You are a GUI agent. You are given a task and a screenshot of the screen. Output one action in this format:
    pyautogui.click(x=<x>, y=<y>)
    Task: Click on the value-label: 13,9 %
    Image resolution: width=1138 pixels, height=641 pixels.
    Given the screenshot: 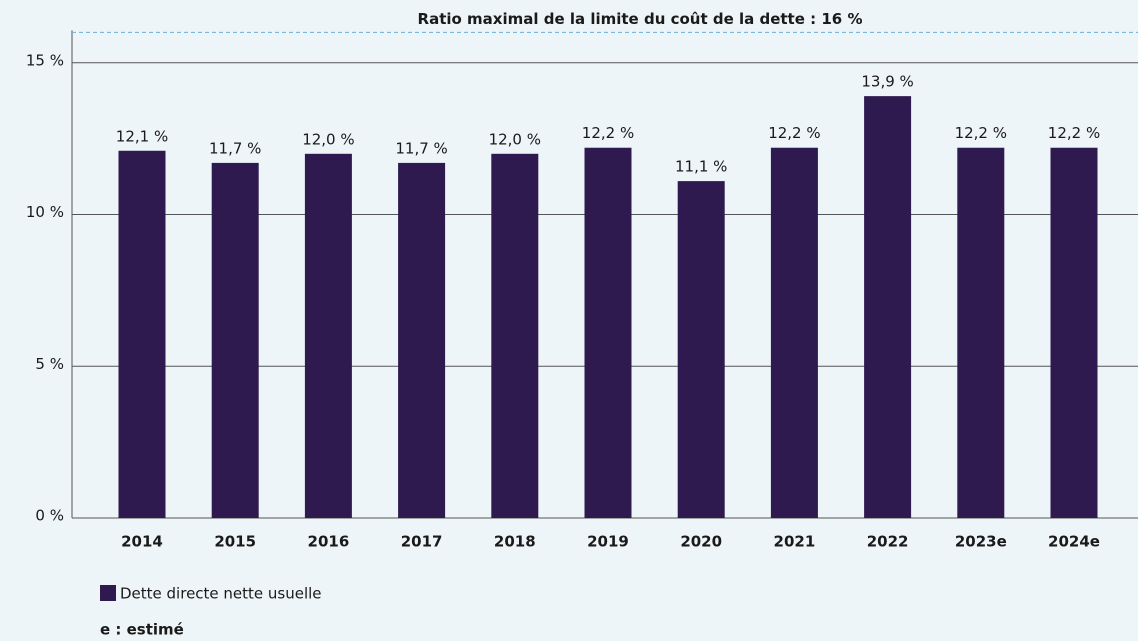 What is the action you would take?
    pyautogui.click(x=887, y=82)
    